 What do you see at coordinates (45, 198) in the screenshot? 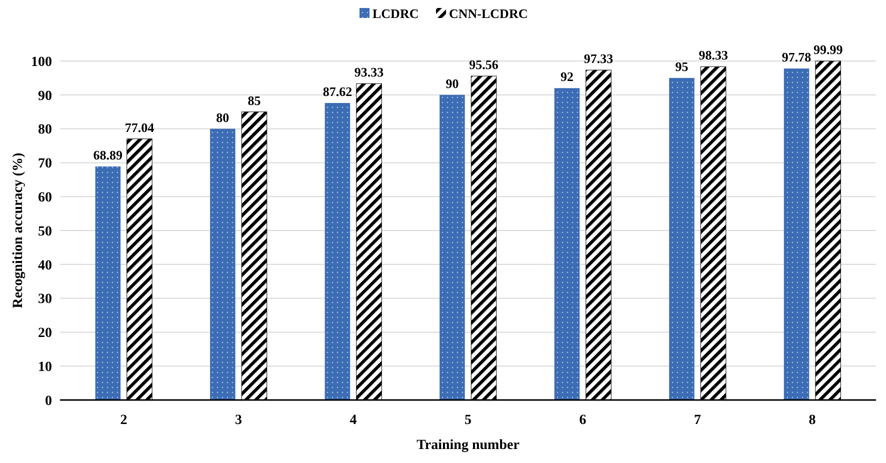
I see `y-tick-label: 60` at bounding box center [45, 198].